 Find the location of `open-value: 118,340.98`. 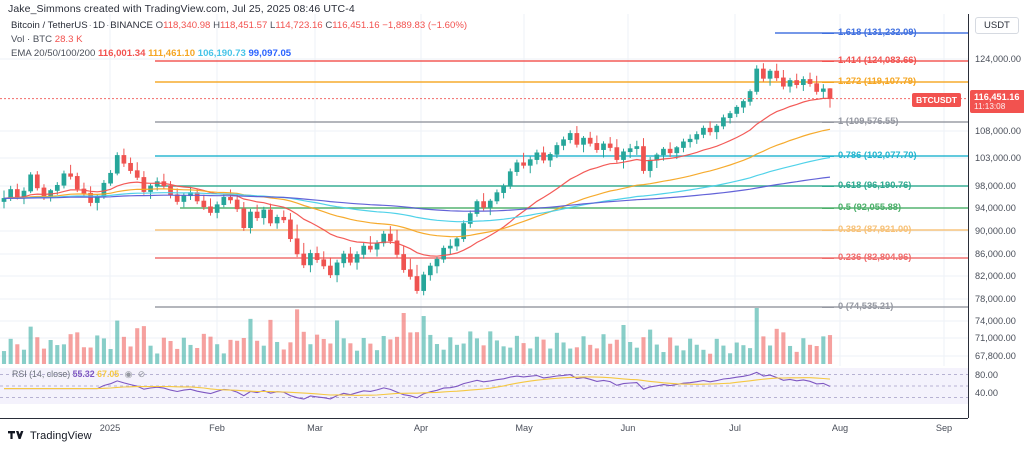

open-value: 118,340.98 is located at coordinates (187, 25).